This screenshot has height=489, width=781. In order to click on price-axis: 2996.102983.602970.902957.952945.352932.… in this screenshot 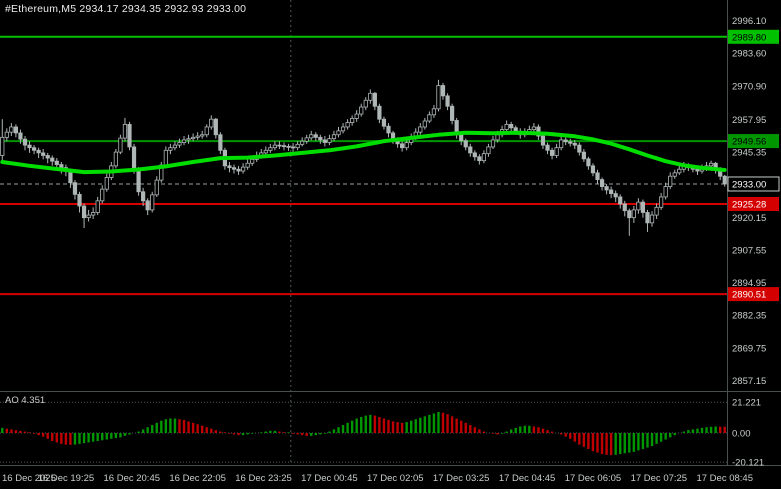, I will do `click(749, 201)`.